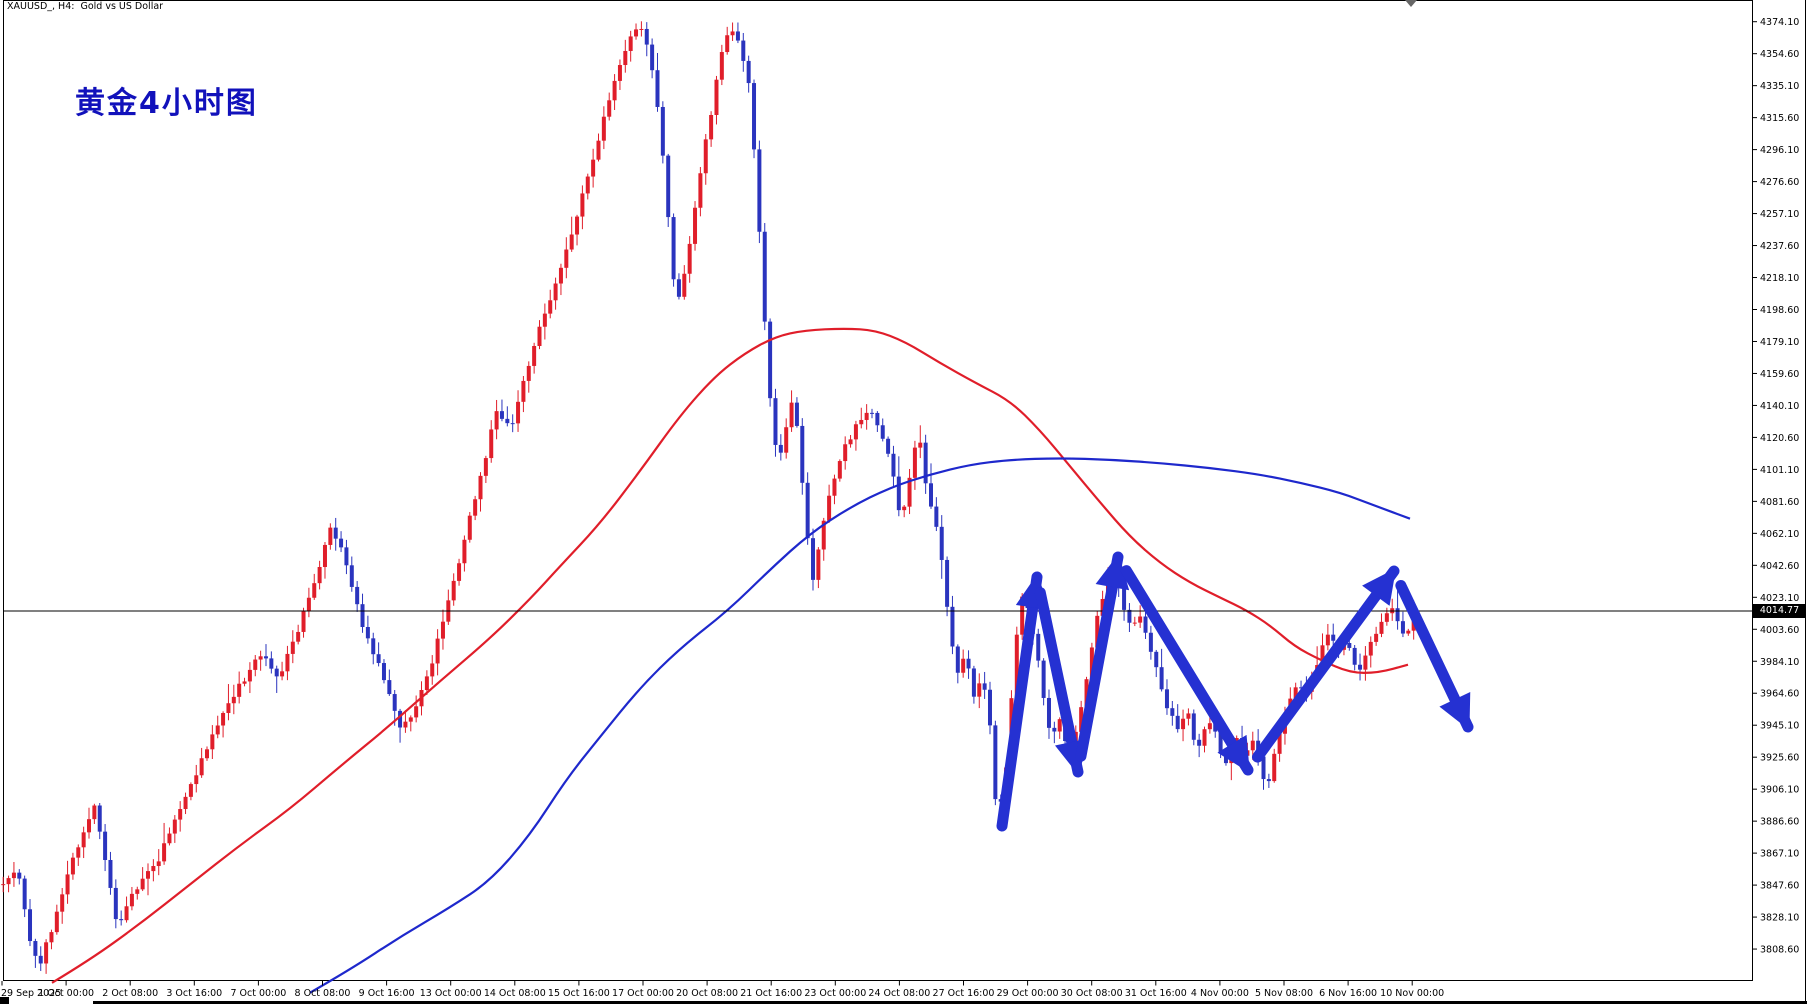  What do you see at coordinates (1412, 993) in the screenshot?
I see `time-axis-label: 10 Nov 00:00` at bounding box center [1412, 993].